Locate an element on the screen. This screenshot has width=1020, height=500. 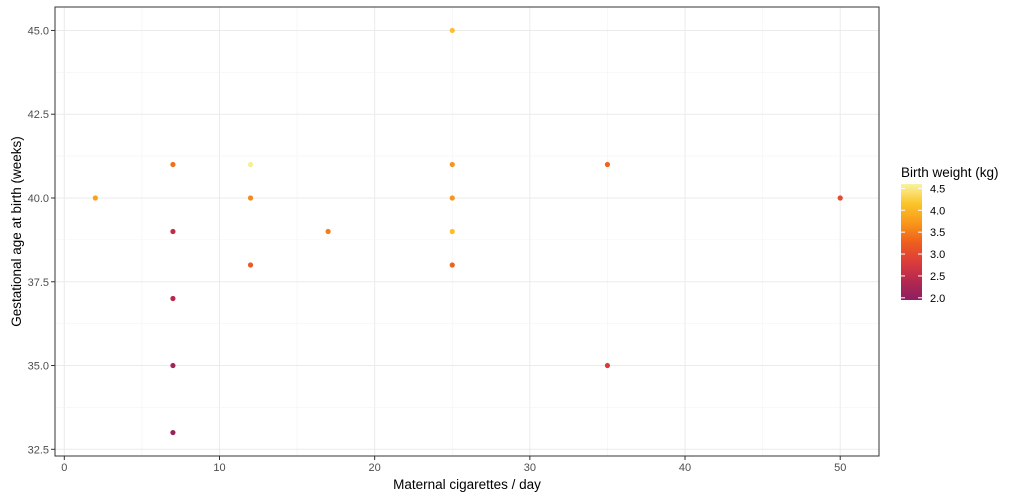
legend-tick-label: 3.0 is located at coordinates (937, 255).